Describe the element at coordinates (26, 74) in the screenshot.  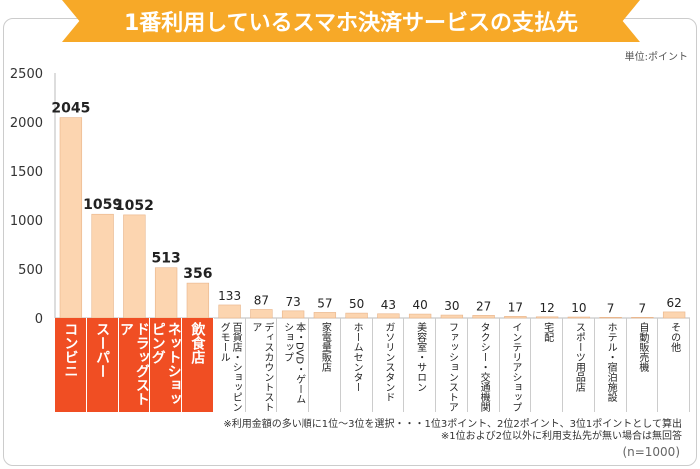
I see `y-tick-label: 2500` at that location.